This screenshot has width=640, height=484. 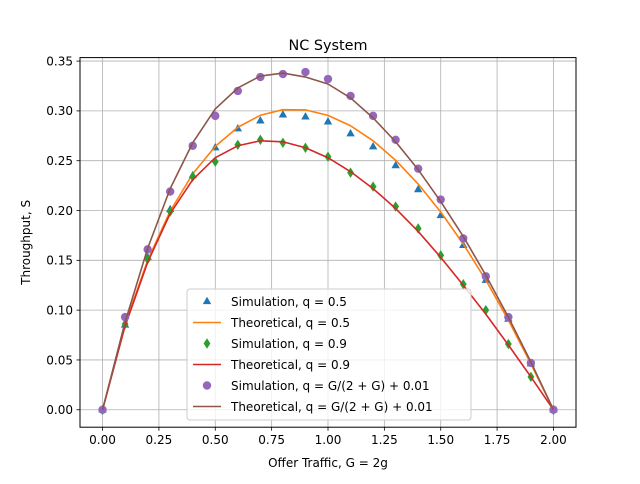 What do you see at coordinates (59, 111) in the screenshot?
I see `y-tick-label: 0.30` at bounding box center [59, 111].